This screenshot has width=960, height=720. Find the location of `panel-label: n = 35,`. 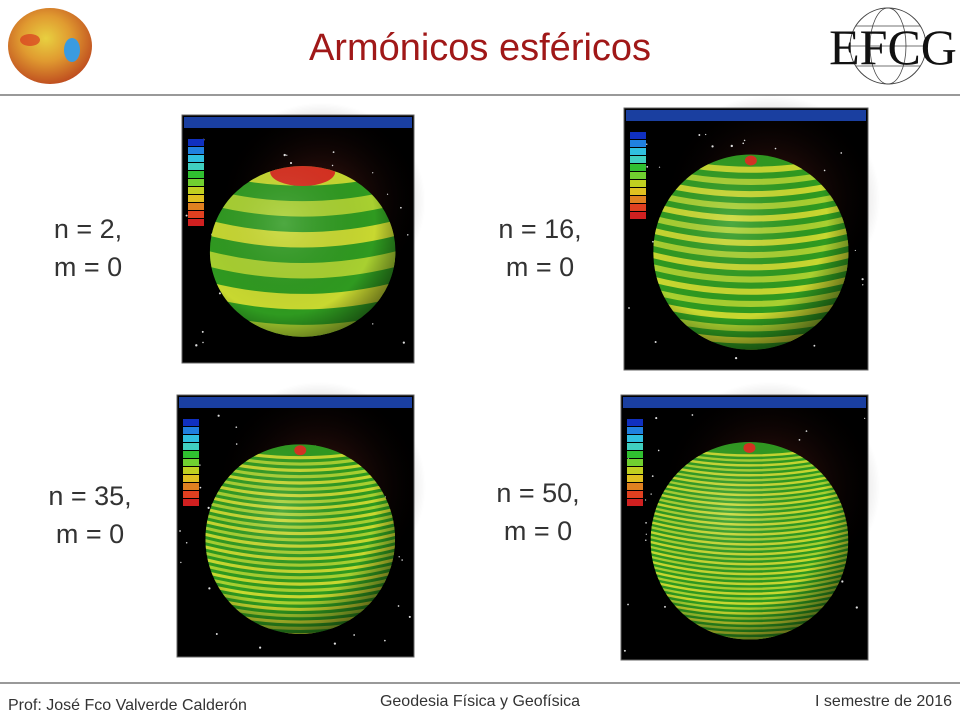

panel-label: n = 35, is located at coordinates (89, 496).